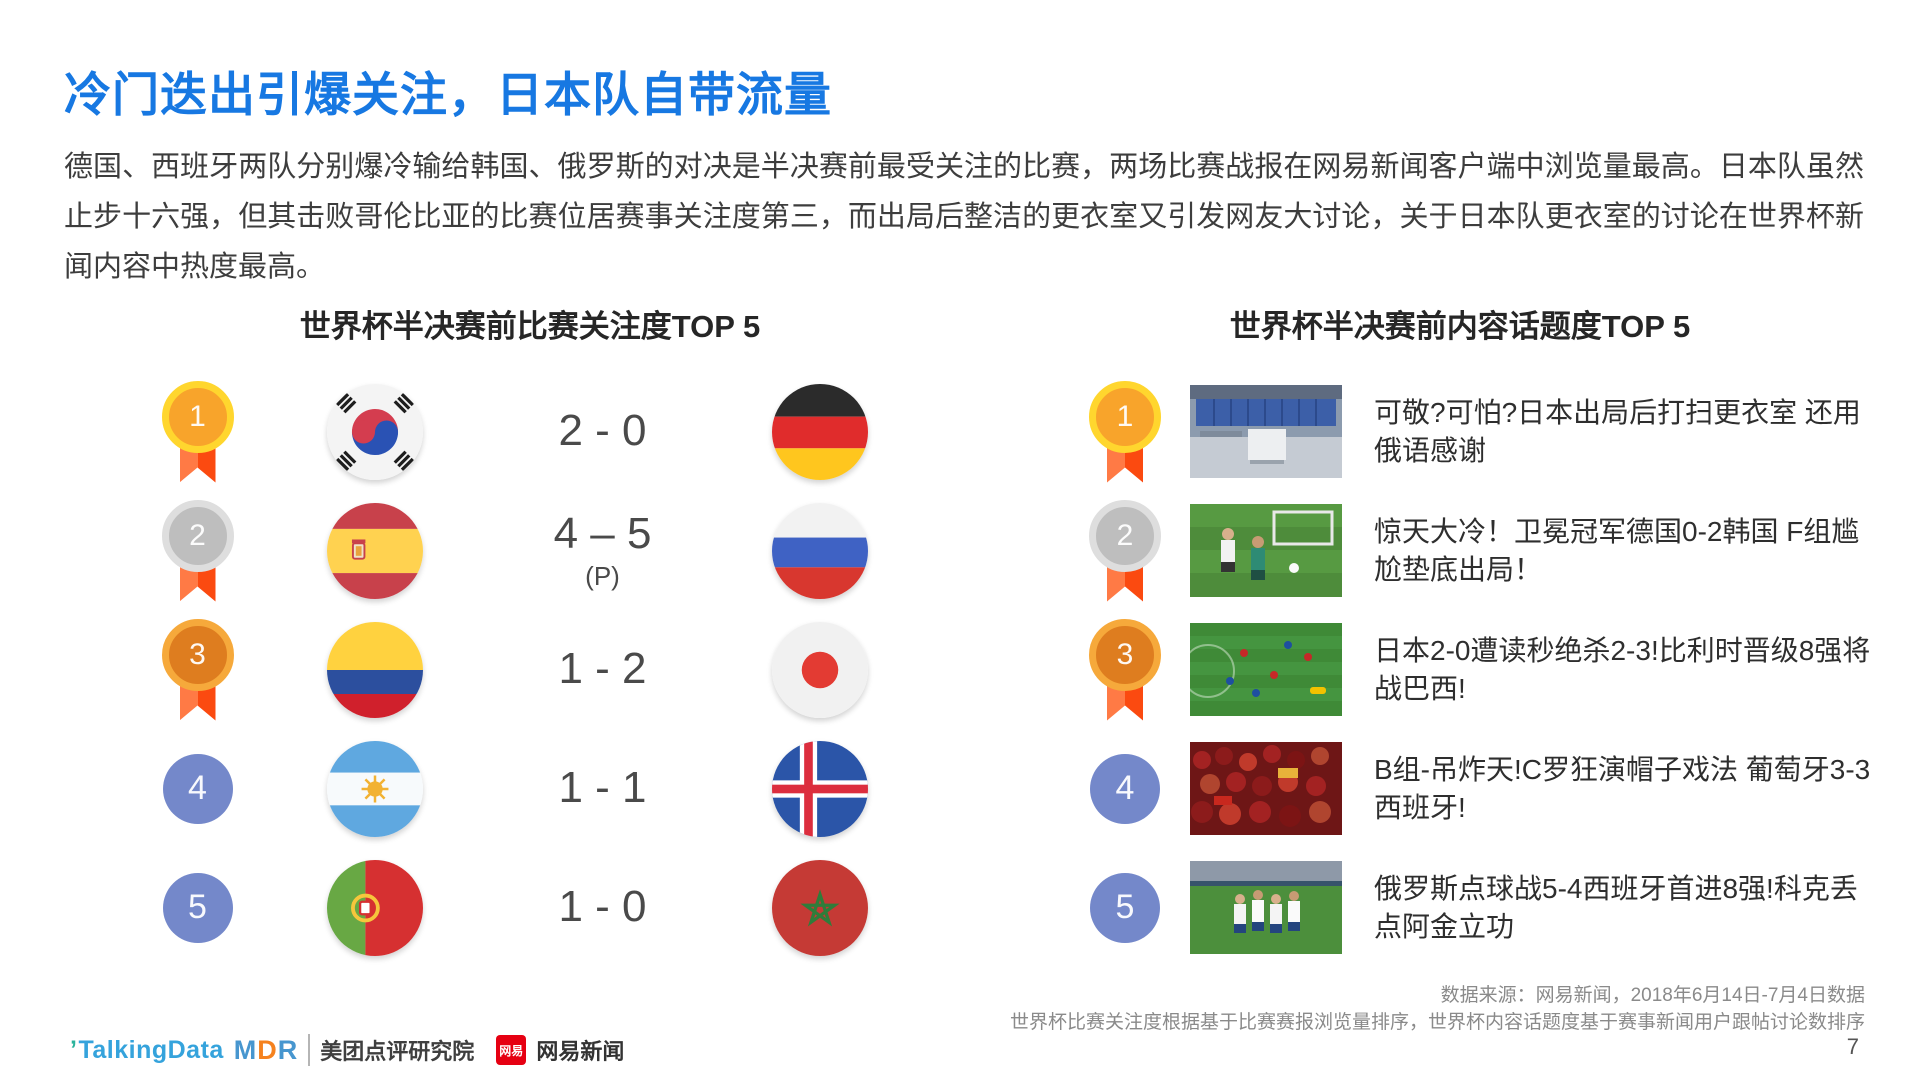 Image resolution: width=1921 pixels, height=1080 pixels. I want to click on topic-row: 2 惊天大冷！卫冕冠军德国0-2韩国 F组尴, so click(1467, 550).